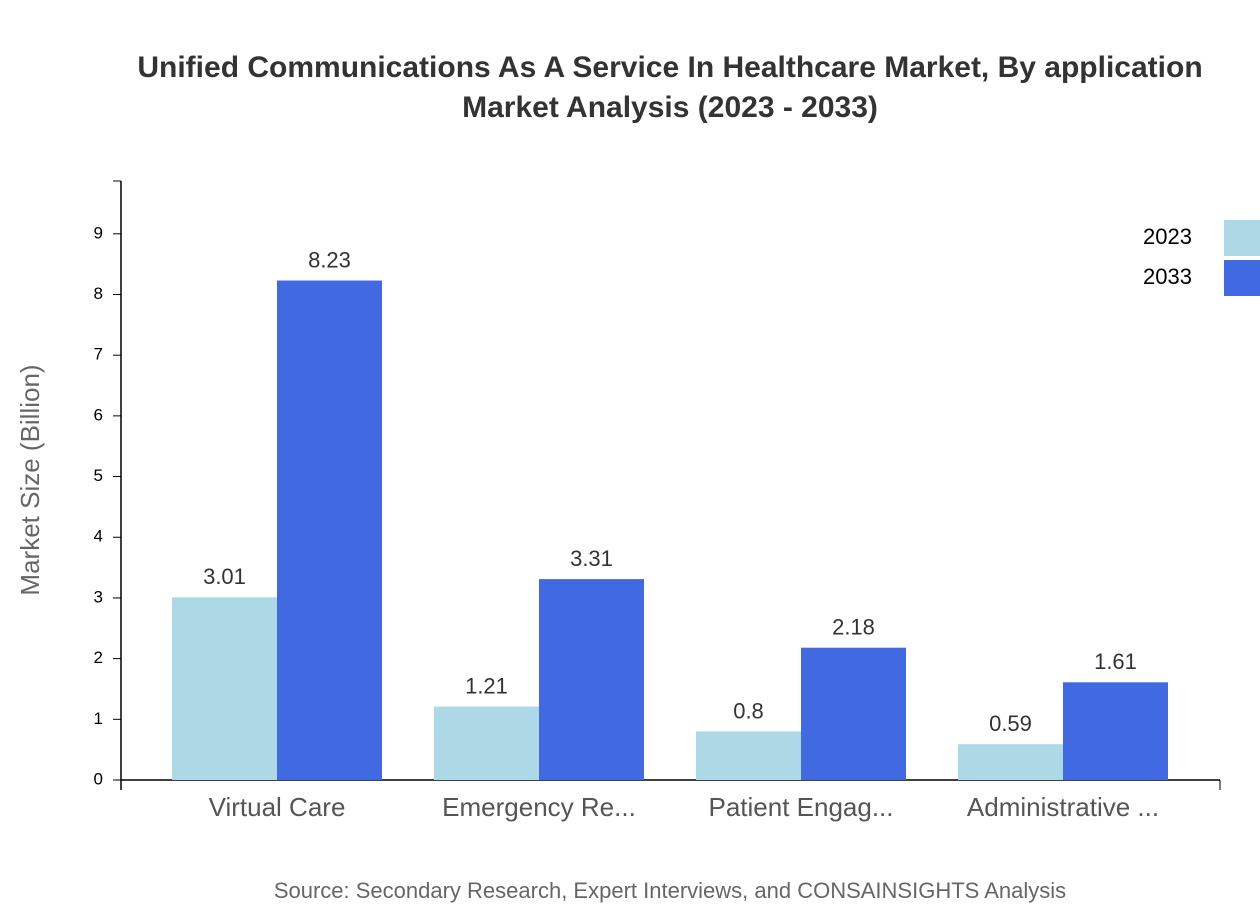  Describe the element at coordinates (1167, 276) in the screenshot. I see `legend-label: 2033` at that location.